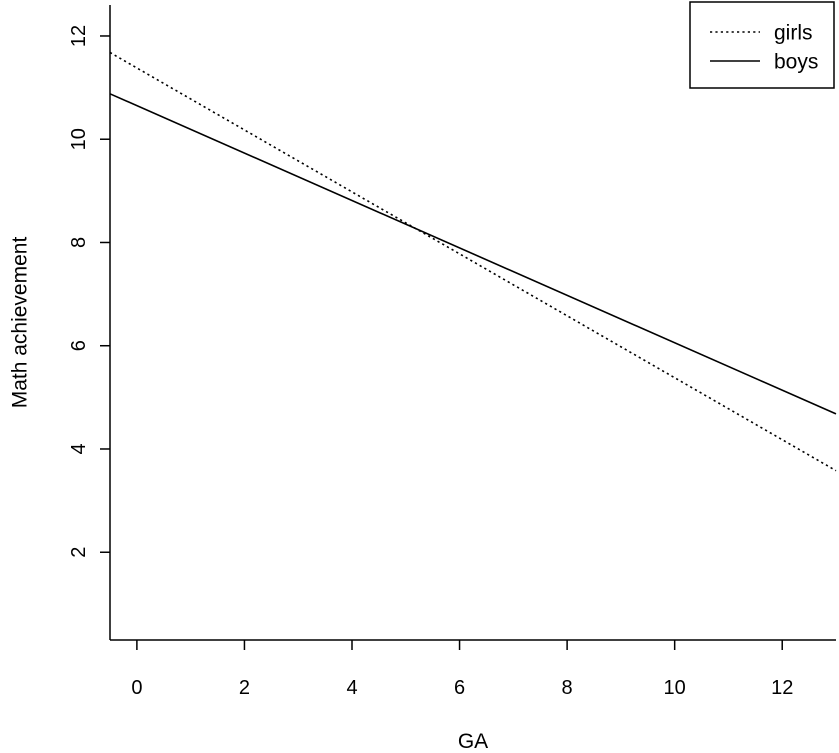 The image size is (839, 753). I want to click on y-tick-label: 6, so click(79, 345).